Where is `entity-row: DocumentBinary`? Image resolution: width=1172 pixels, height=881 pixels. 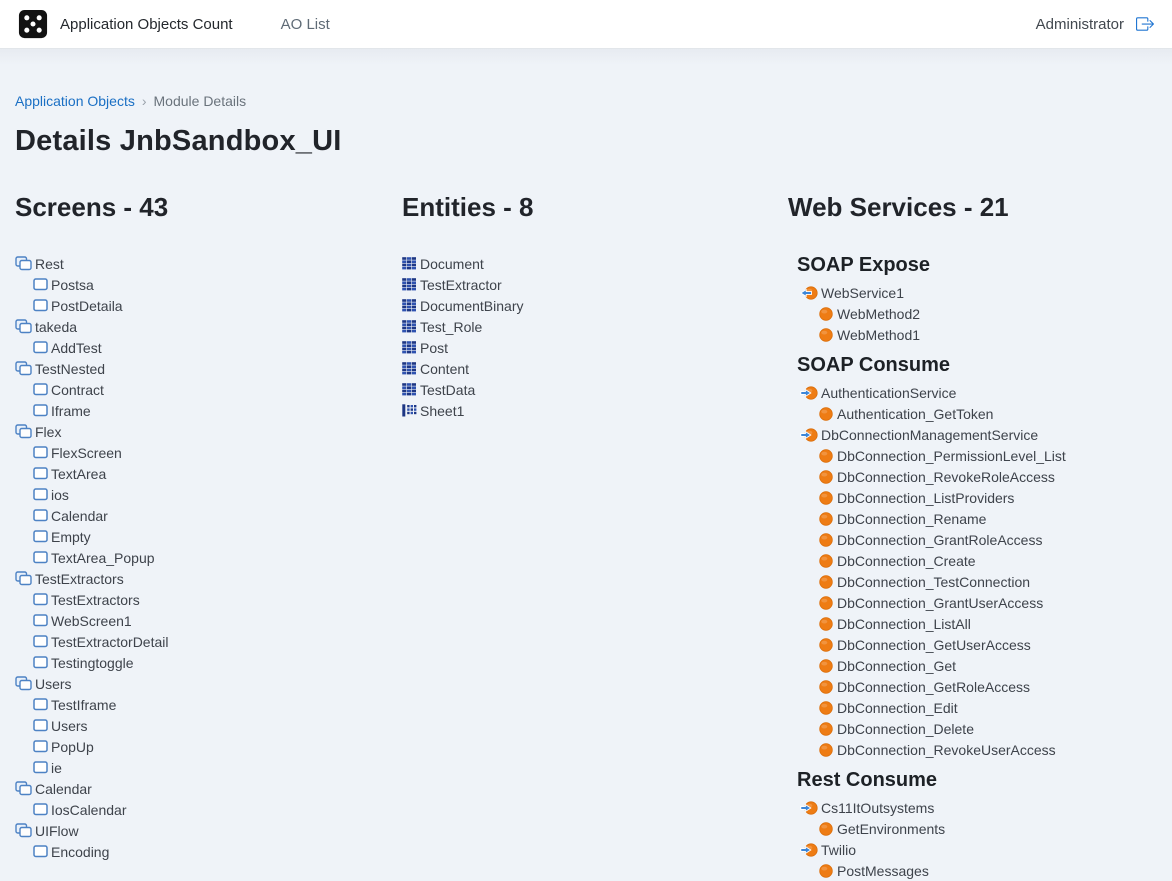 entity-row: DocumentBinary is located at coordinates (595, 305).